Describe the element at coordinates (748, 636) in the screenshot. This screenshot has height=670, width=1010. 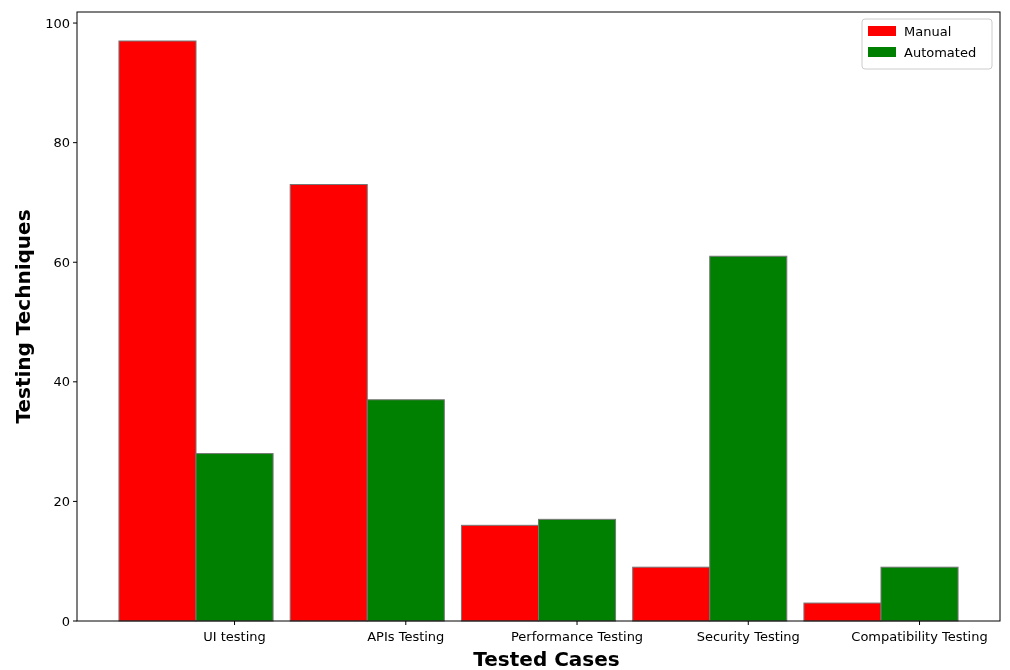
I see `x-tick-label: Security Testing` at that location.